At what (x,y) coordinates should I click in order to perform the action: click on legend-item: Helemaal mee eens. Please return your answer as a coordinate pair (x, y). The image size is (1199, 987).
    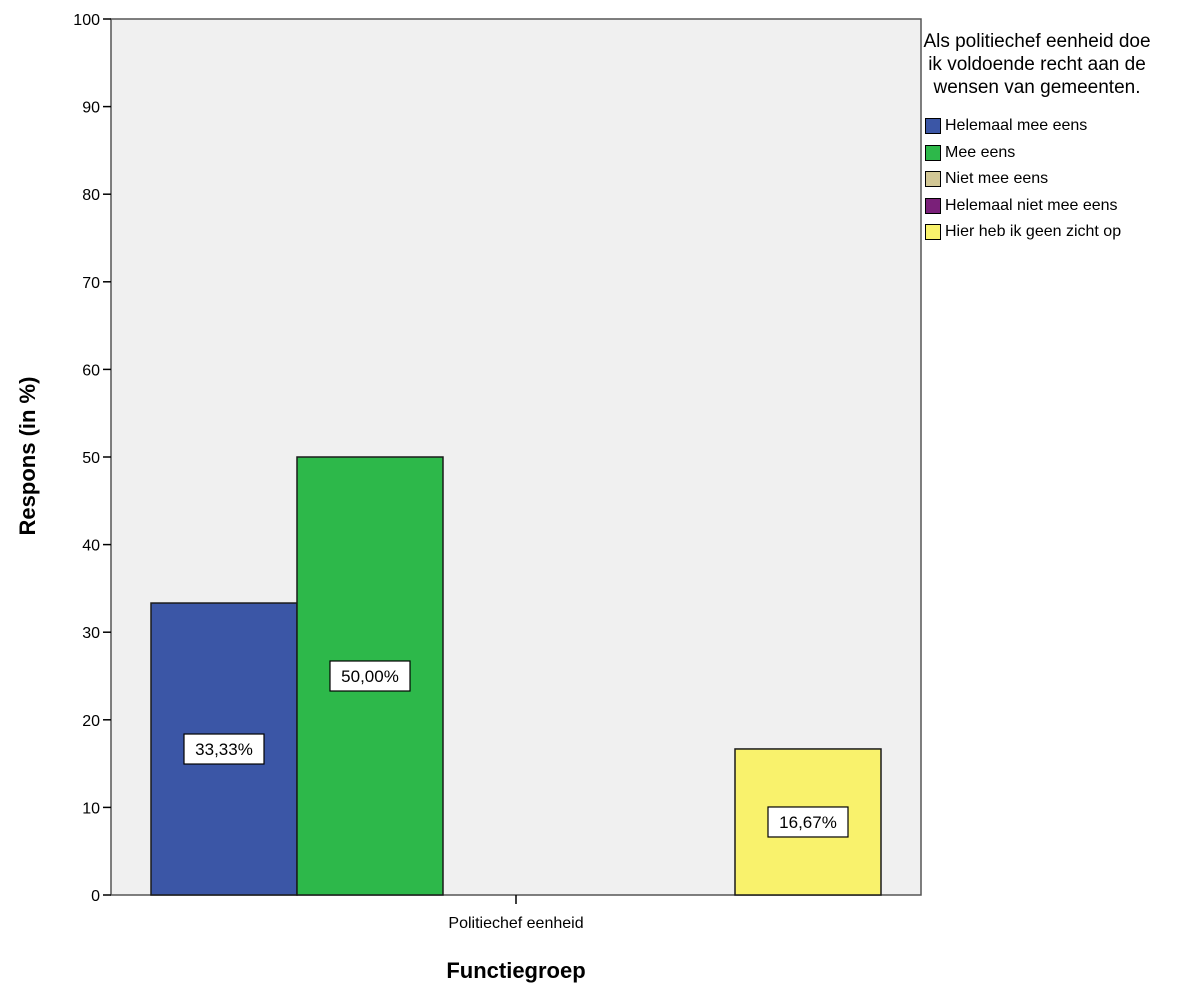
    Looking at the image, I should click on (1062, 126).